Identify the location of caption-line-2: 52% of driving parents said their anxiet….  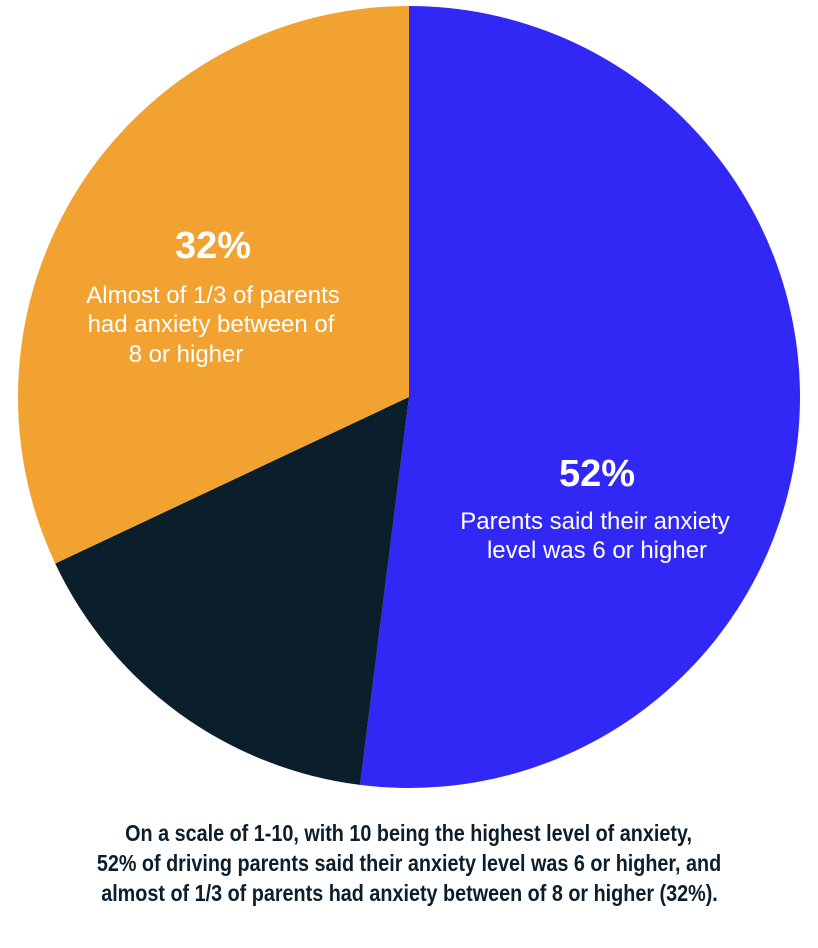
(409, 863).